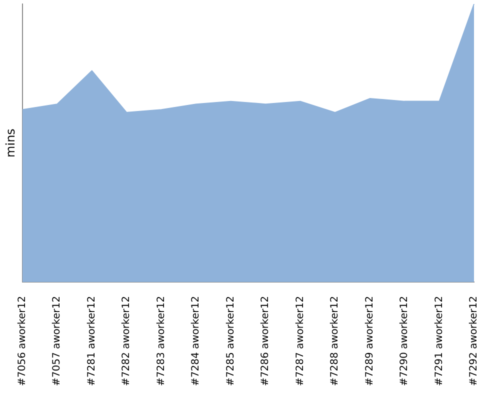 The height and width of the screenshot is (400, 500). What do you see at coordinates (92, 341) in the screenshot?
I see `x-tick-label: #7281 aworker12` at bounding box center [92, 341].